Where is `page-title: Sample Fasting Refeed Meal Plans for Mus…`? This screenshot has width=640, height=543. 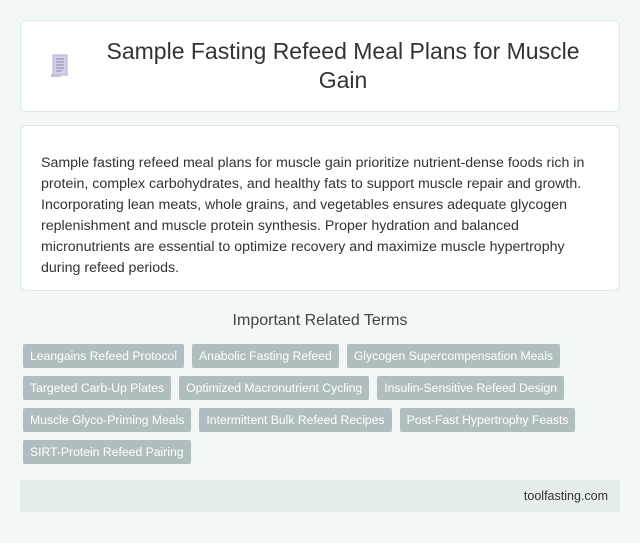 page-title: Sample Fasting Refeed Meal Plans for Mus… is located at coordinates (343, 65).